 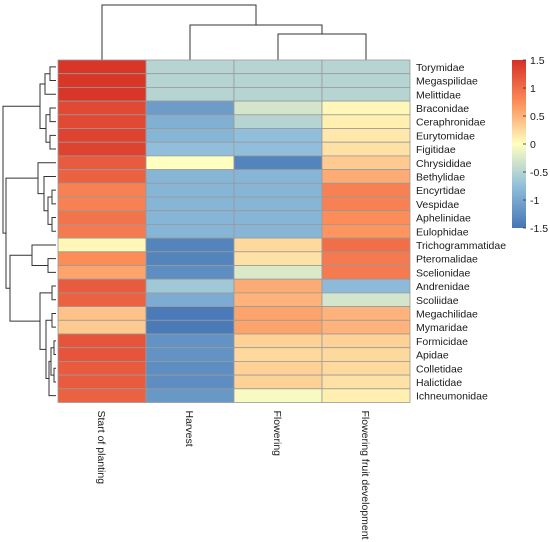 What do you see at coordinates (432, 356) in the screenshot?
I see `row-label: Apidae` at bounding box center [432, 356].